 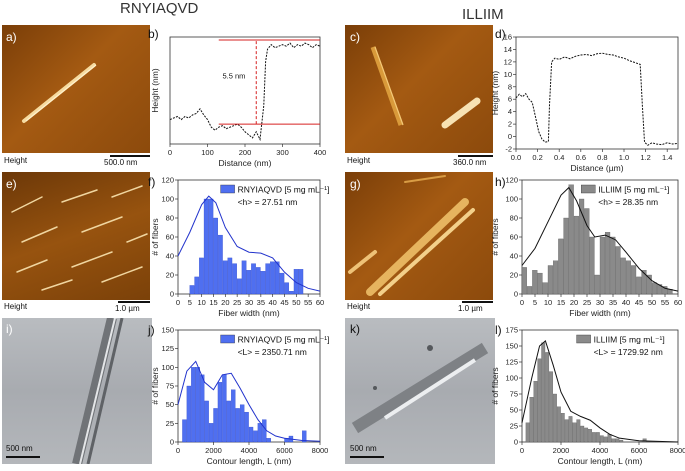 I want to click on x-tick-label: 6000, so click(x=639, y=450).